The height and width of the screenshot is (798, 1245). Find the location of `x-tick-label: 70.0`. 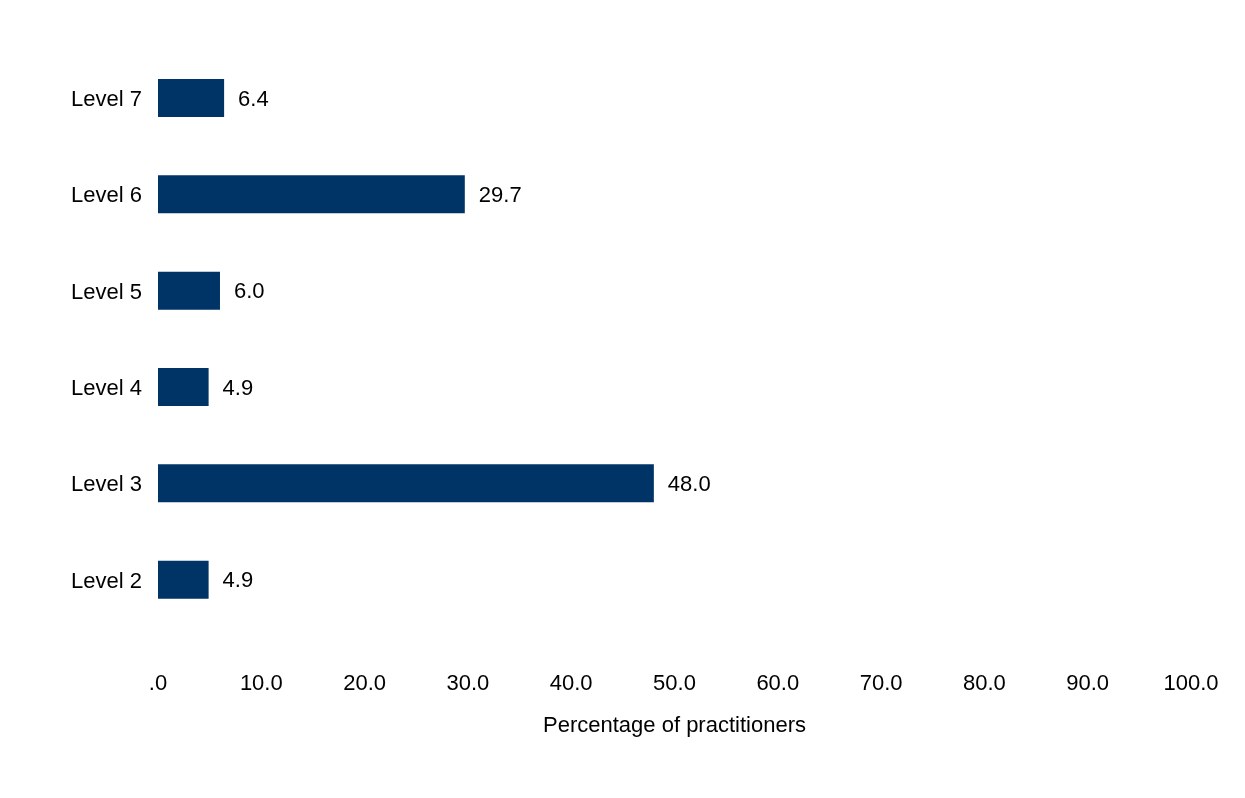

x-tick-label: 70.0 is located at coordinates (881, 682).